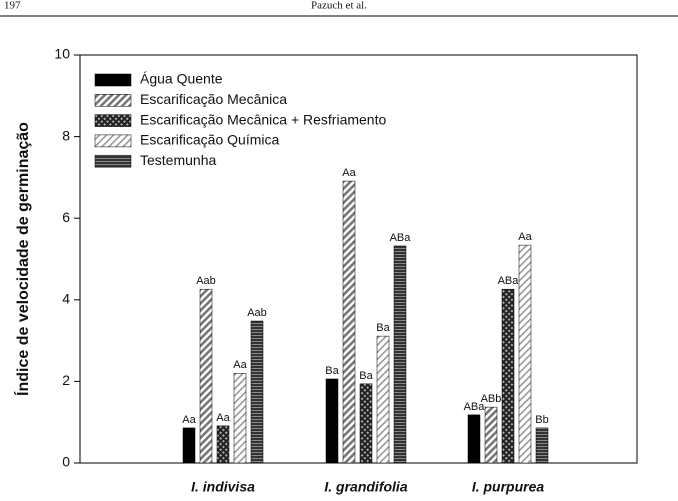 The image size is (678, 501). I want to click on legend-label: Escarificação Mecânica, so click(213, 99).